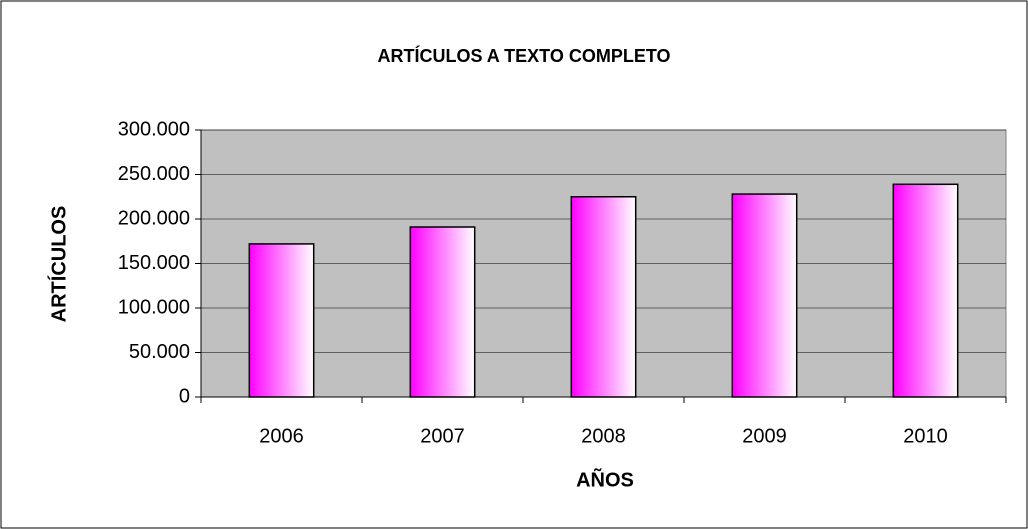 The height and width of the screenshot is (529, 1028). Describe the element at coordinates (154, 174) in the screenshot. I see `y-tick-label: 250.000` at that location.